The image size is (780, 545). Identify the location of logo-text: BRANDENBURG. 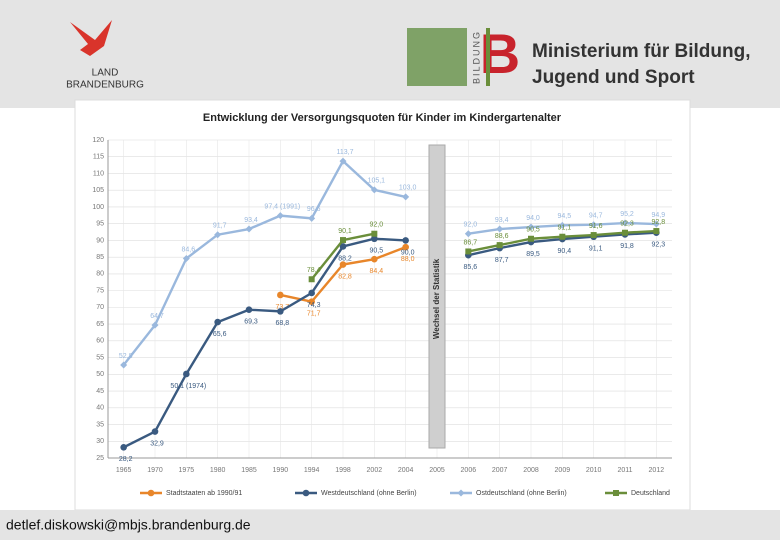
(105, 85).